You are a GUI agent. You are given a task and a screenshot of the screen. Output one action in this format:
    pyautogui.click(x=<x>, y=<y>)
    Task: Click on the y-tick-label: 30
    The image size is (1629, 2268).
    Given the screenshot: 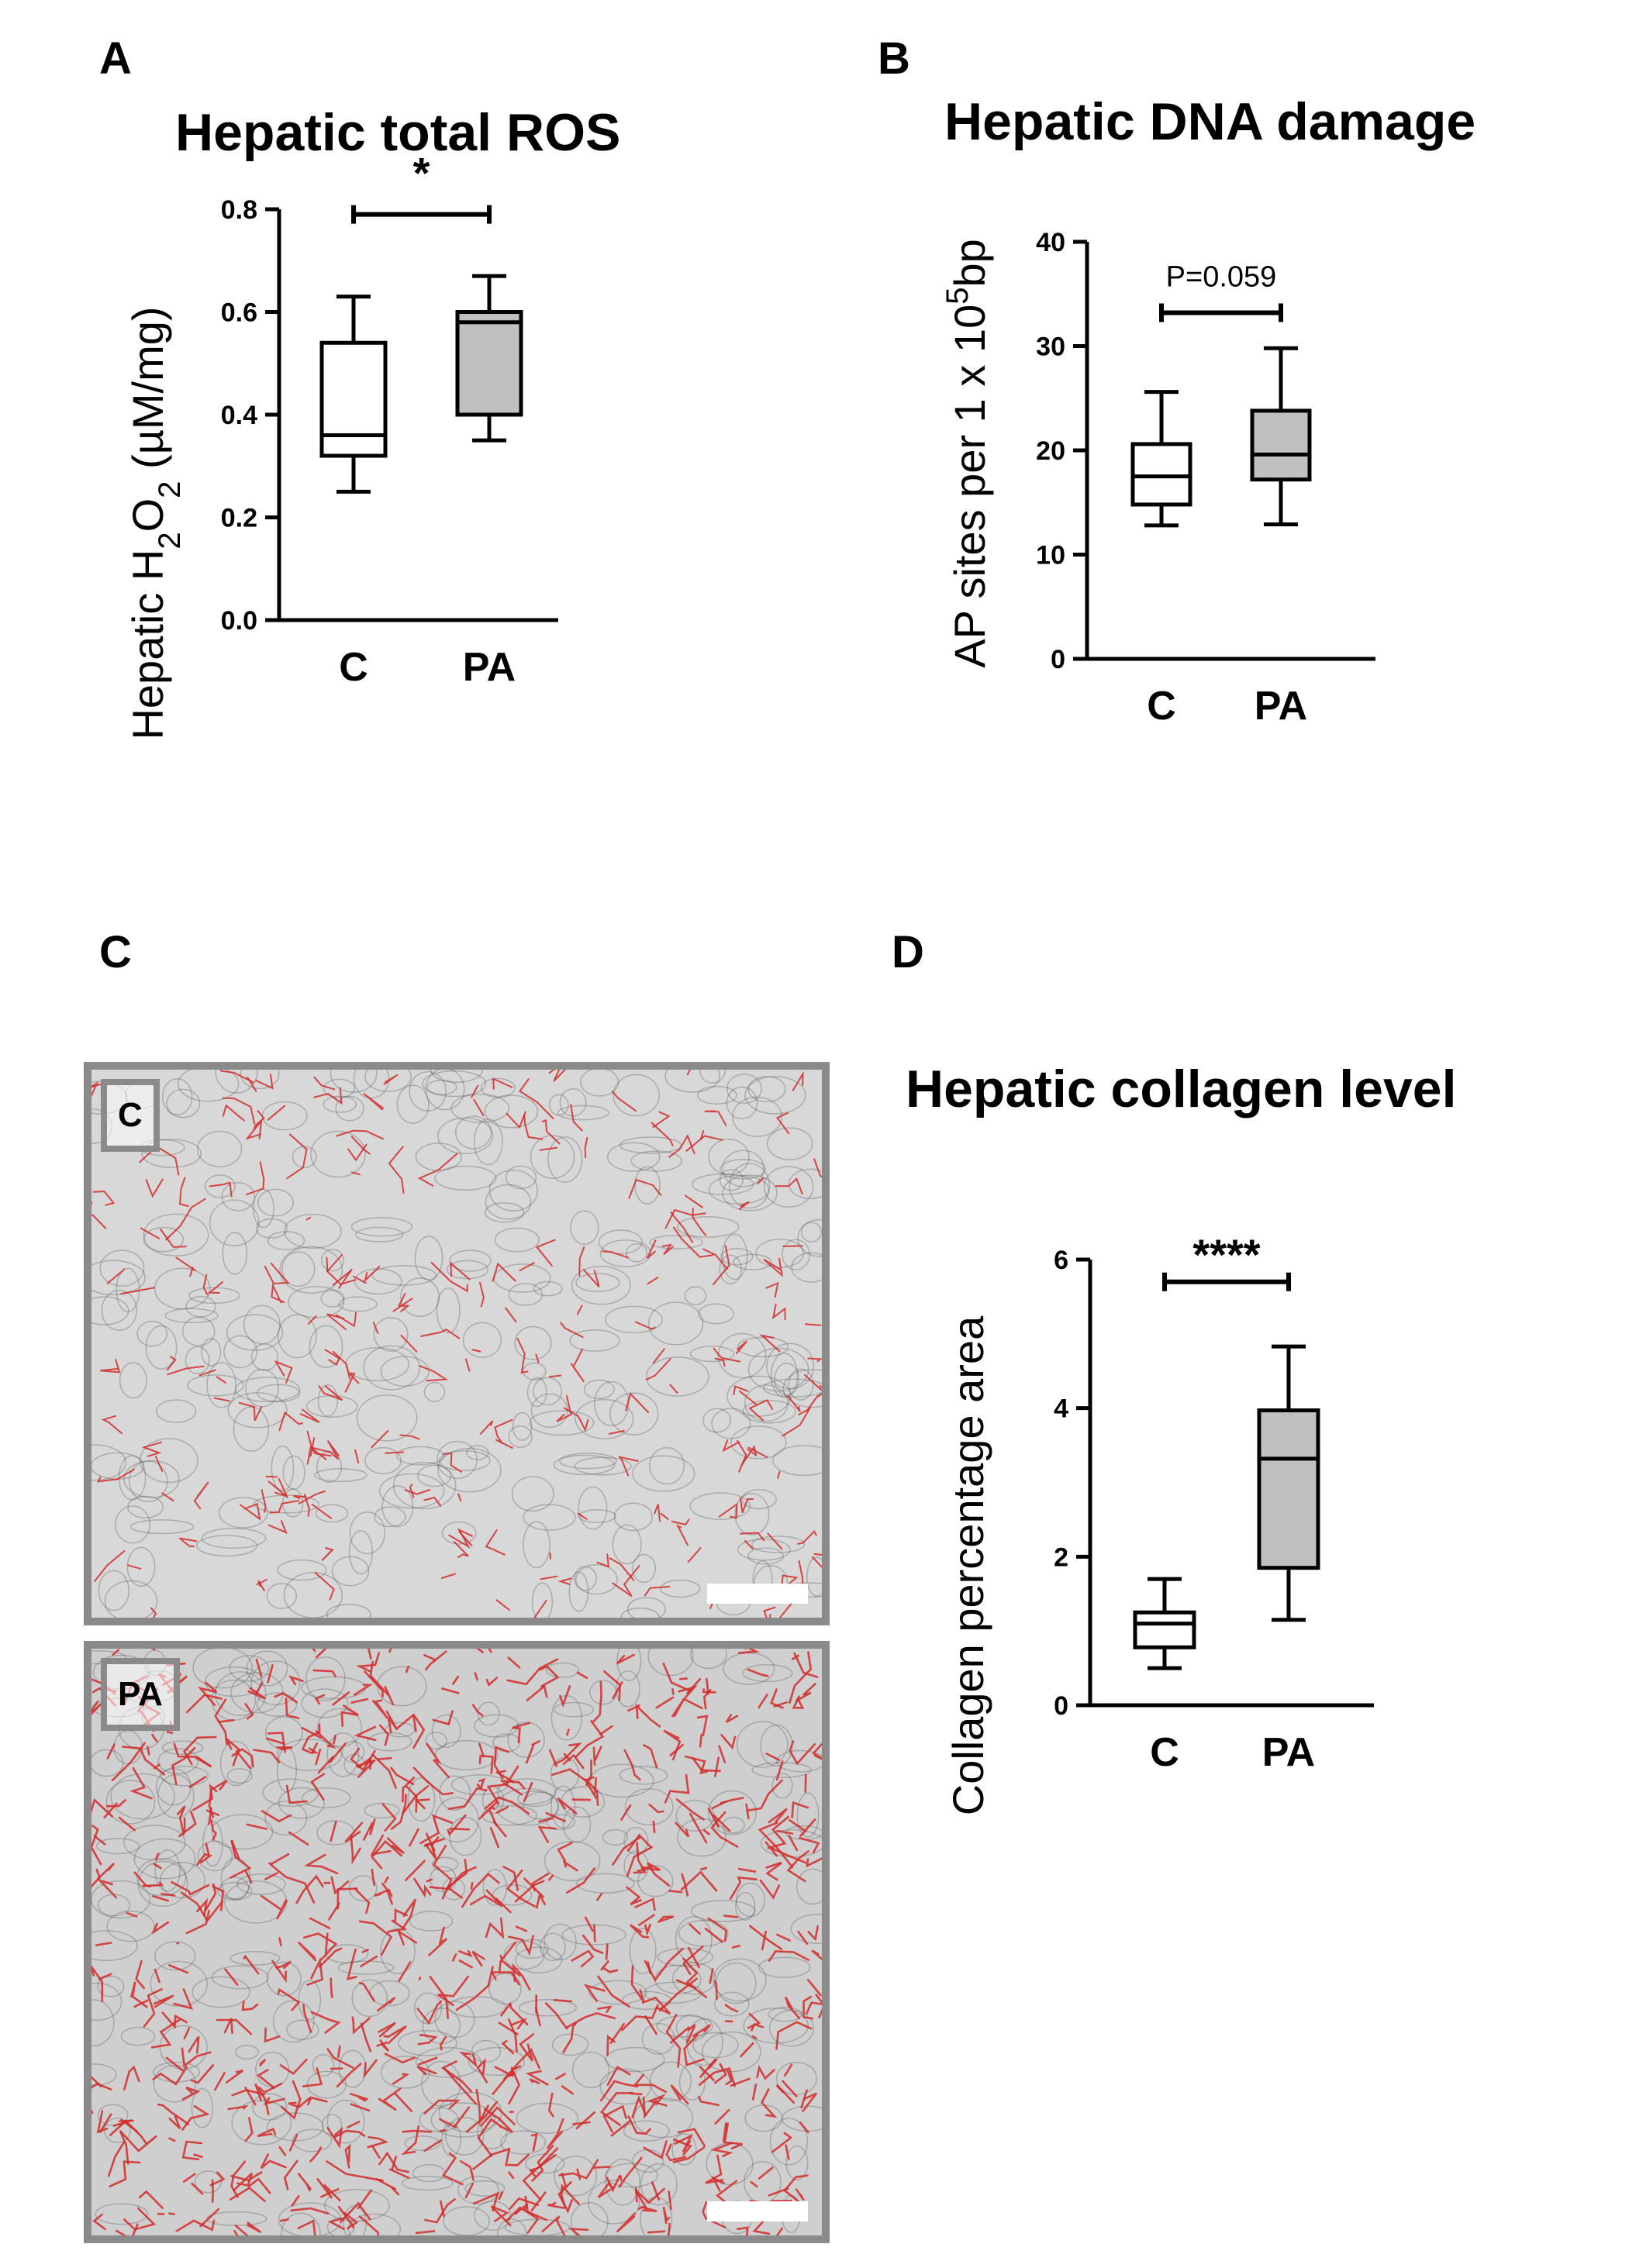 What is the action you would take?
    pyautogui.click(x=1050, y=347)
    